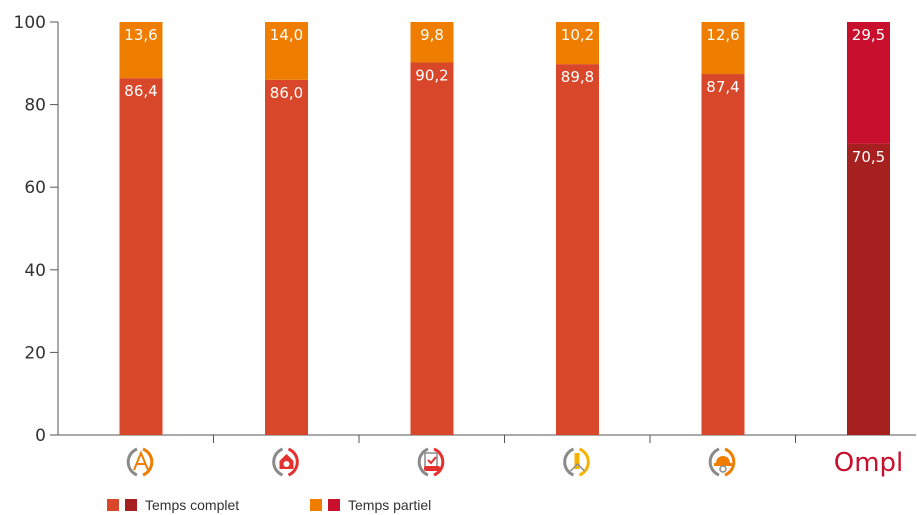 Image resolution: width=917 pixels, height=515 pixels. What do you see at coordinates (515, 462) in the screenshot?
I see `category-icons: Ompl` at bounding box center [515, 462].